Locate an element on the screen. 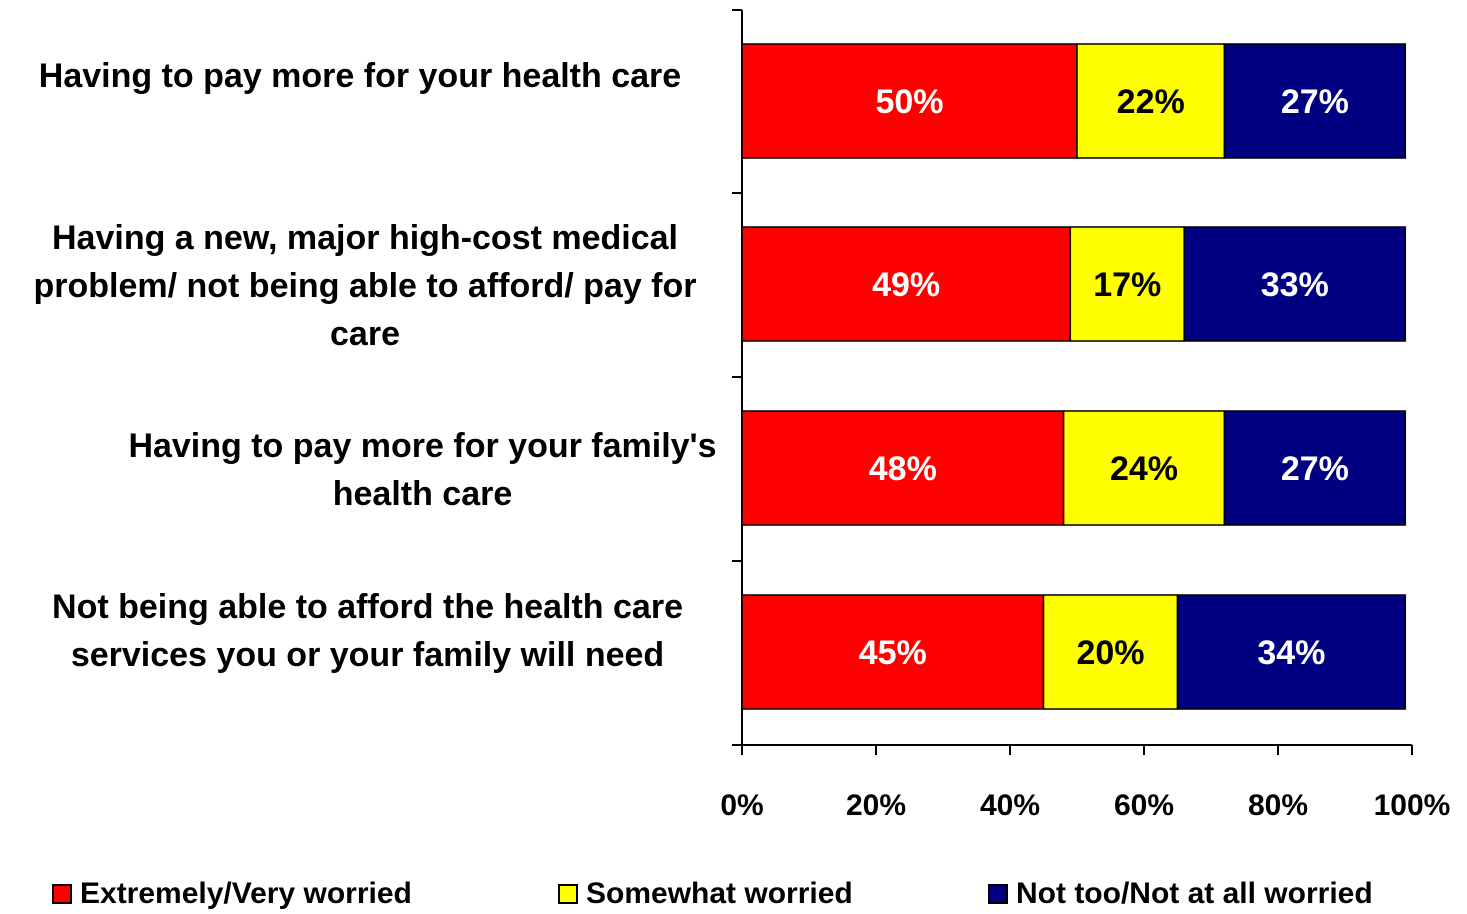 The height and width of the screenshot is (914, 1467). legend-swatch-red is located at coordinates (62, 894).